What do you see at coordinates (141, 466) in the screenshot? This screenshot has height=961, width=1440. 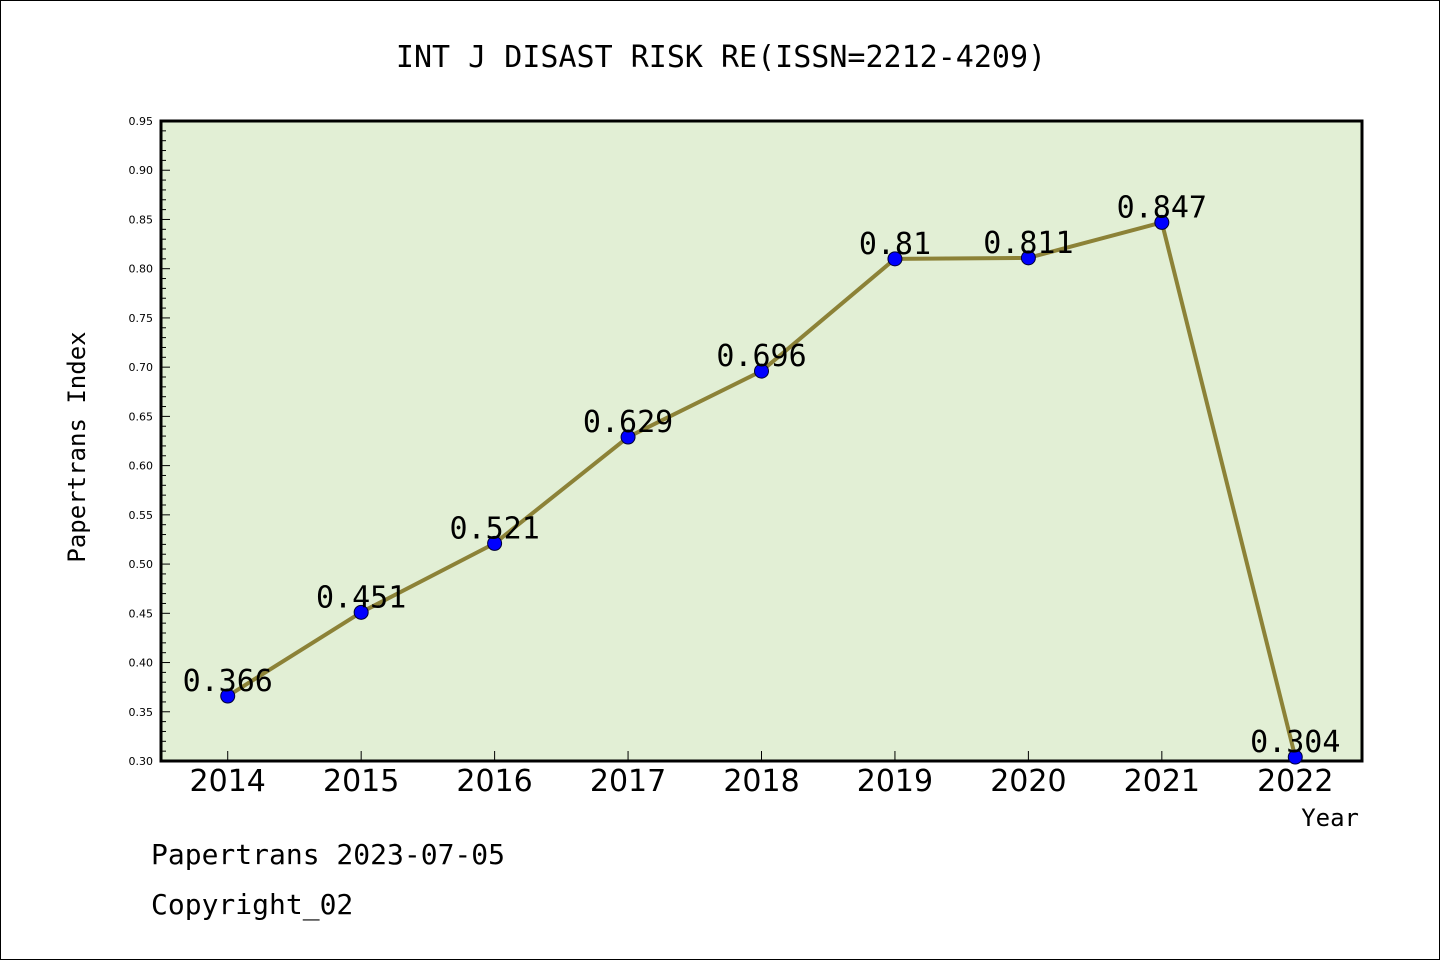 I see `y-tick-label: 0.60` at bounding box center [141, 466].